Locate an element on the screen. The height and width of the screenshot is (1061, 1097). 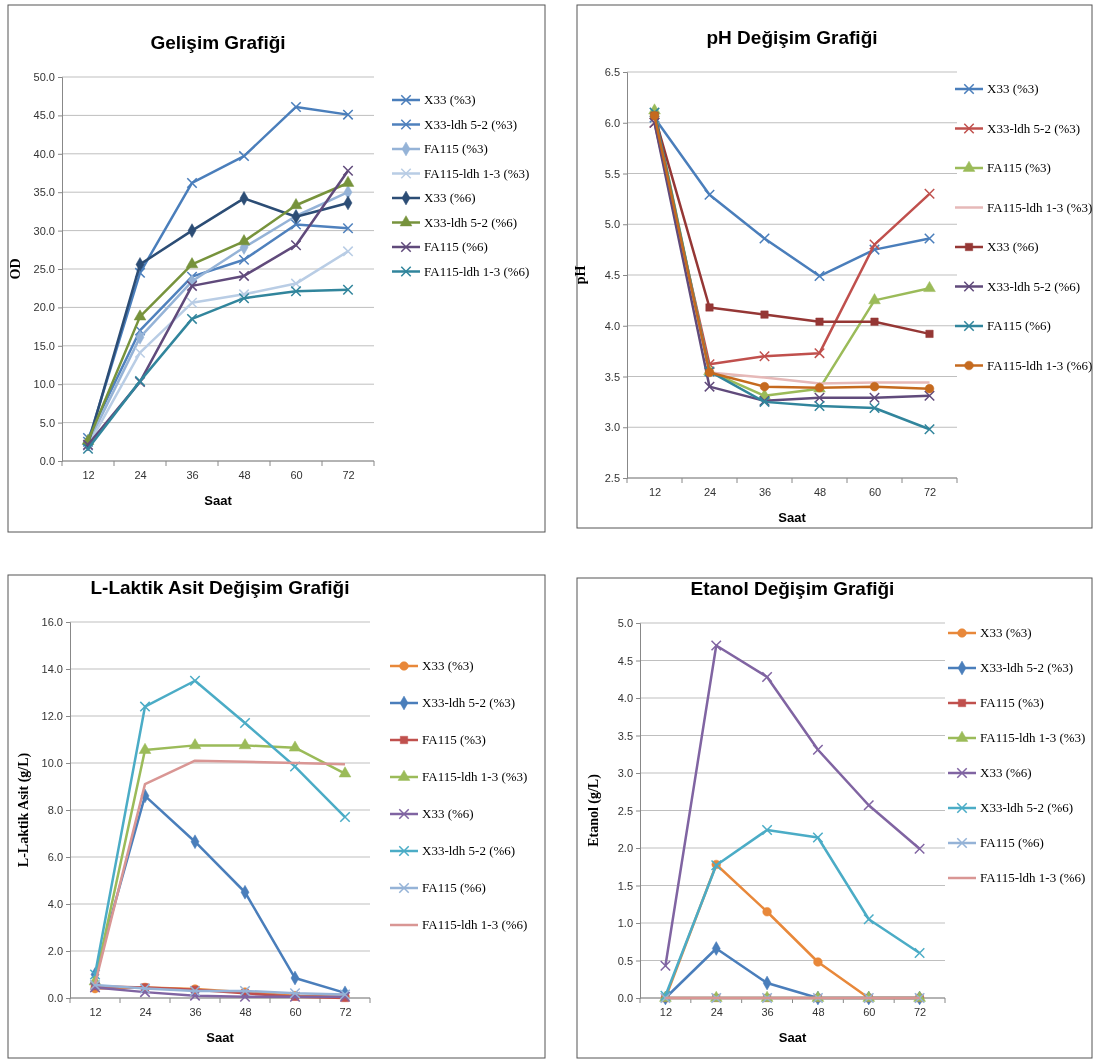
y-tick-label: 5.5 is located at coordinates (612, 173).